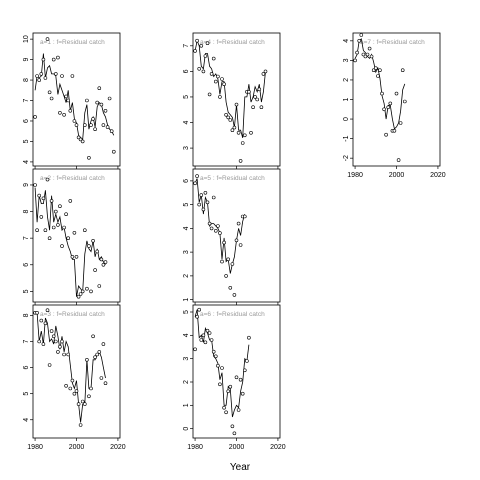 The height and width of the screenshot is (480, 480). I want to click on y-tick-label: 6, so click(26, 265).